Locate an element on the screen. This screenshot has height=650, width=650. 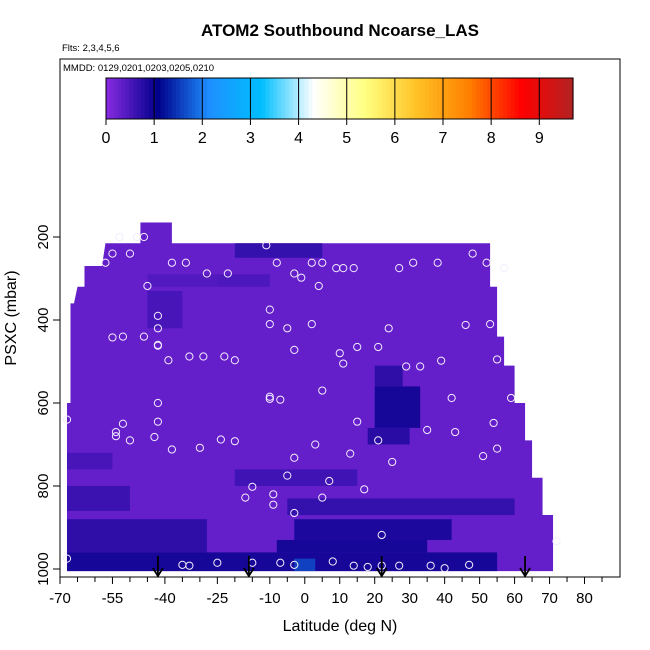
colorbar-tick-label: 0 is located at coordinates (106, 138).